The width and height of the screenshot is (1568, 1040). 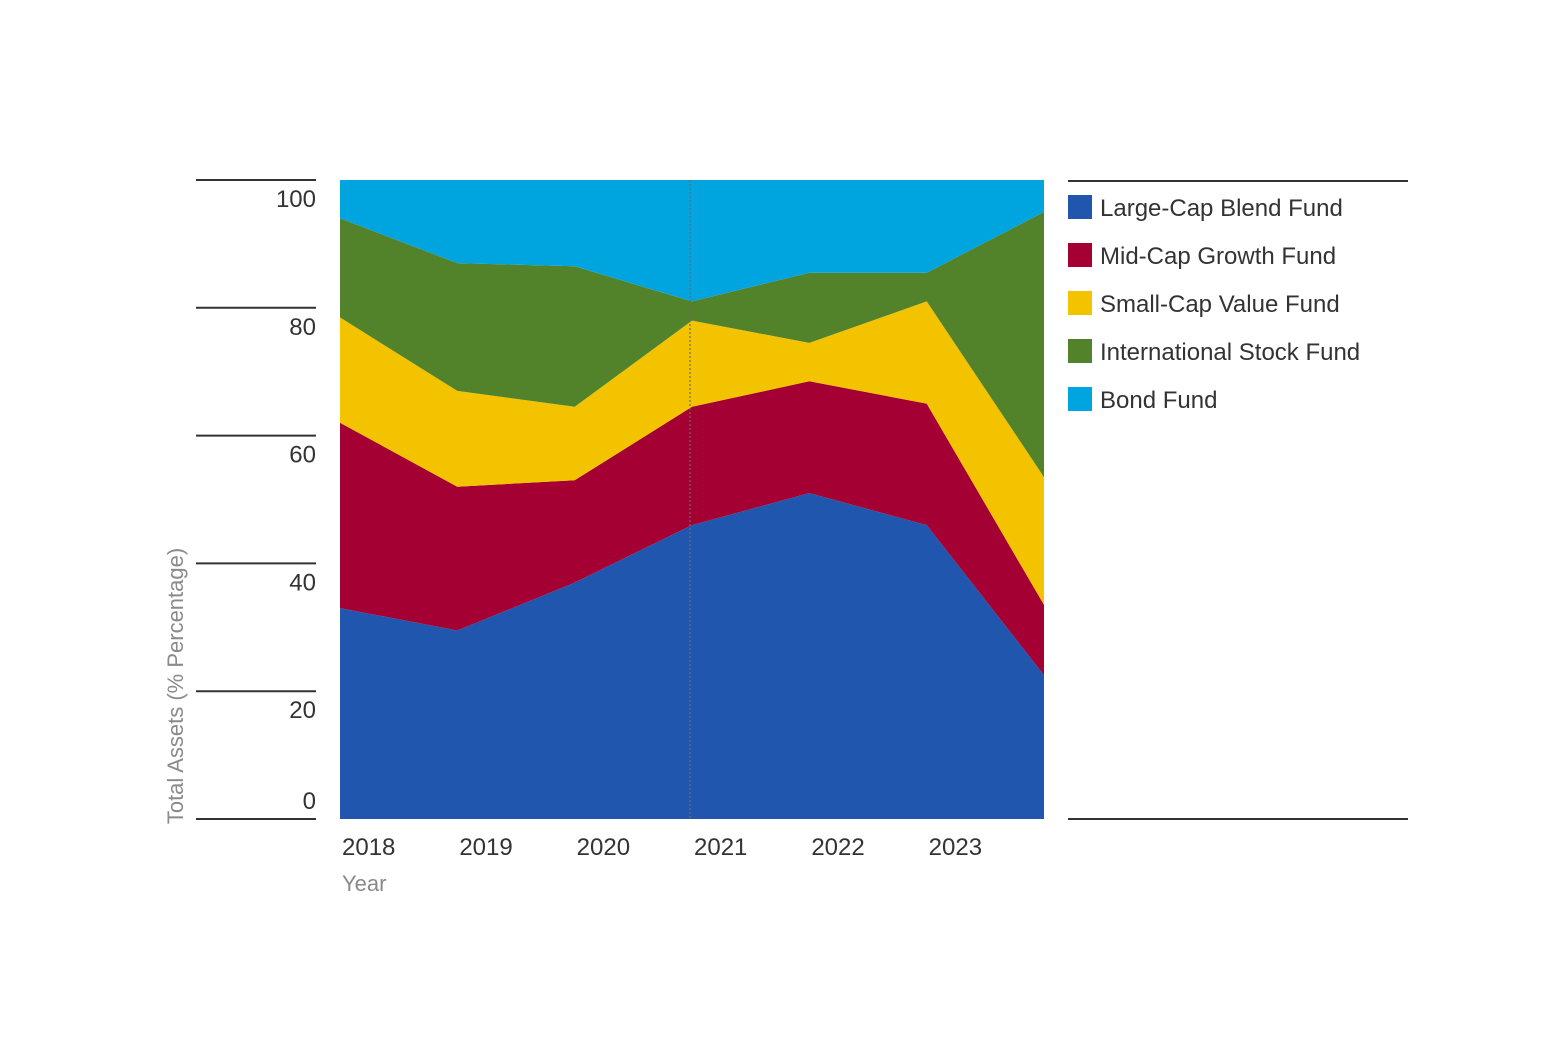 What do you see at coordinates (662, 847) in the screenshot?
I see `x-axis: 2018 2019 2020 2021 2022 2023` at bounding box center [662, 847].